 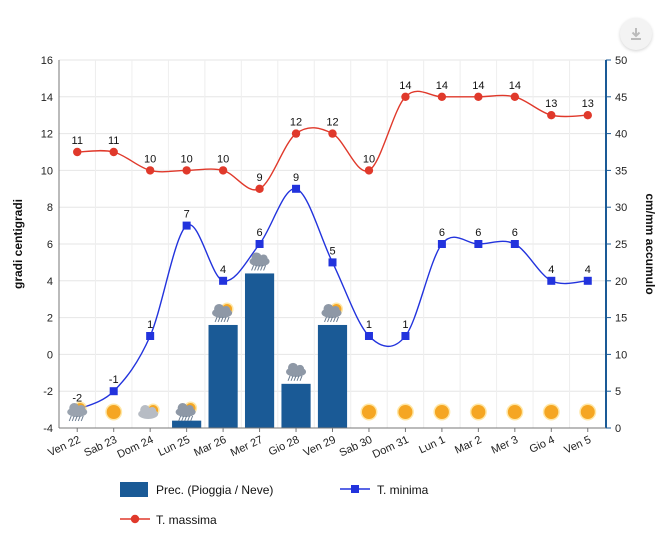 What do you see at coordinates (296, 178) in the screenshot?
I see `t-minima-data-label: 9` at bounding box center [296, 178].